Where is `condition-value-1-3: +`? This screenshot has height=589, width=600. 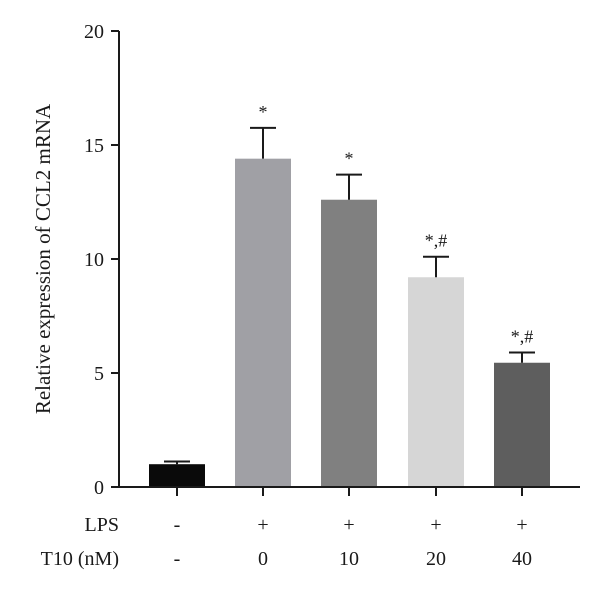 condition-value-1-3: + is located at coordinates (348, 525).